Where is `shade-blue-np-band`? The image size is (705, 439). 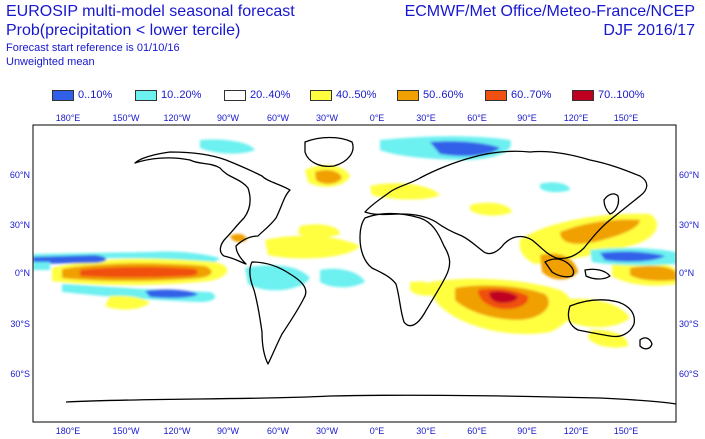 shade-blue-np-band is located at coordinates (70, 259).